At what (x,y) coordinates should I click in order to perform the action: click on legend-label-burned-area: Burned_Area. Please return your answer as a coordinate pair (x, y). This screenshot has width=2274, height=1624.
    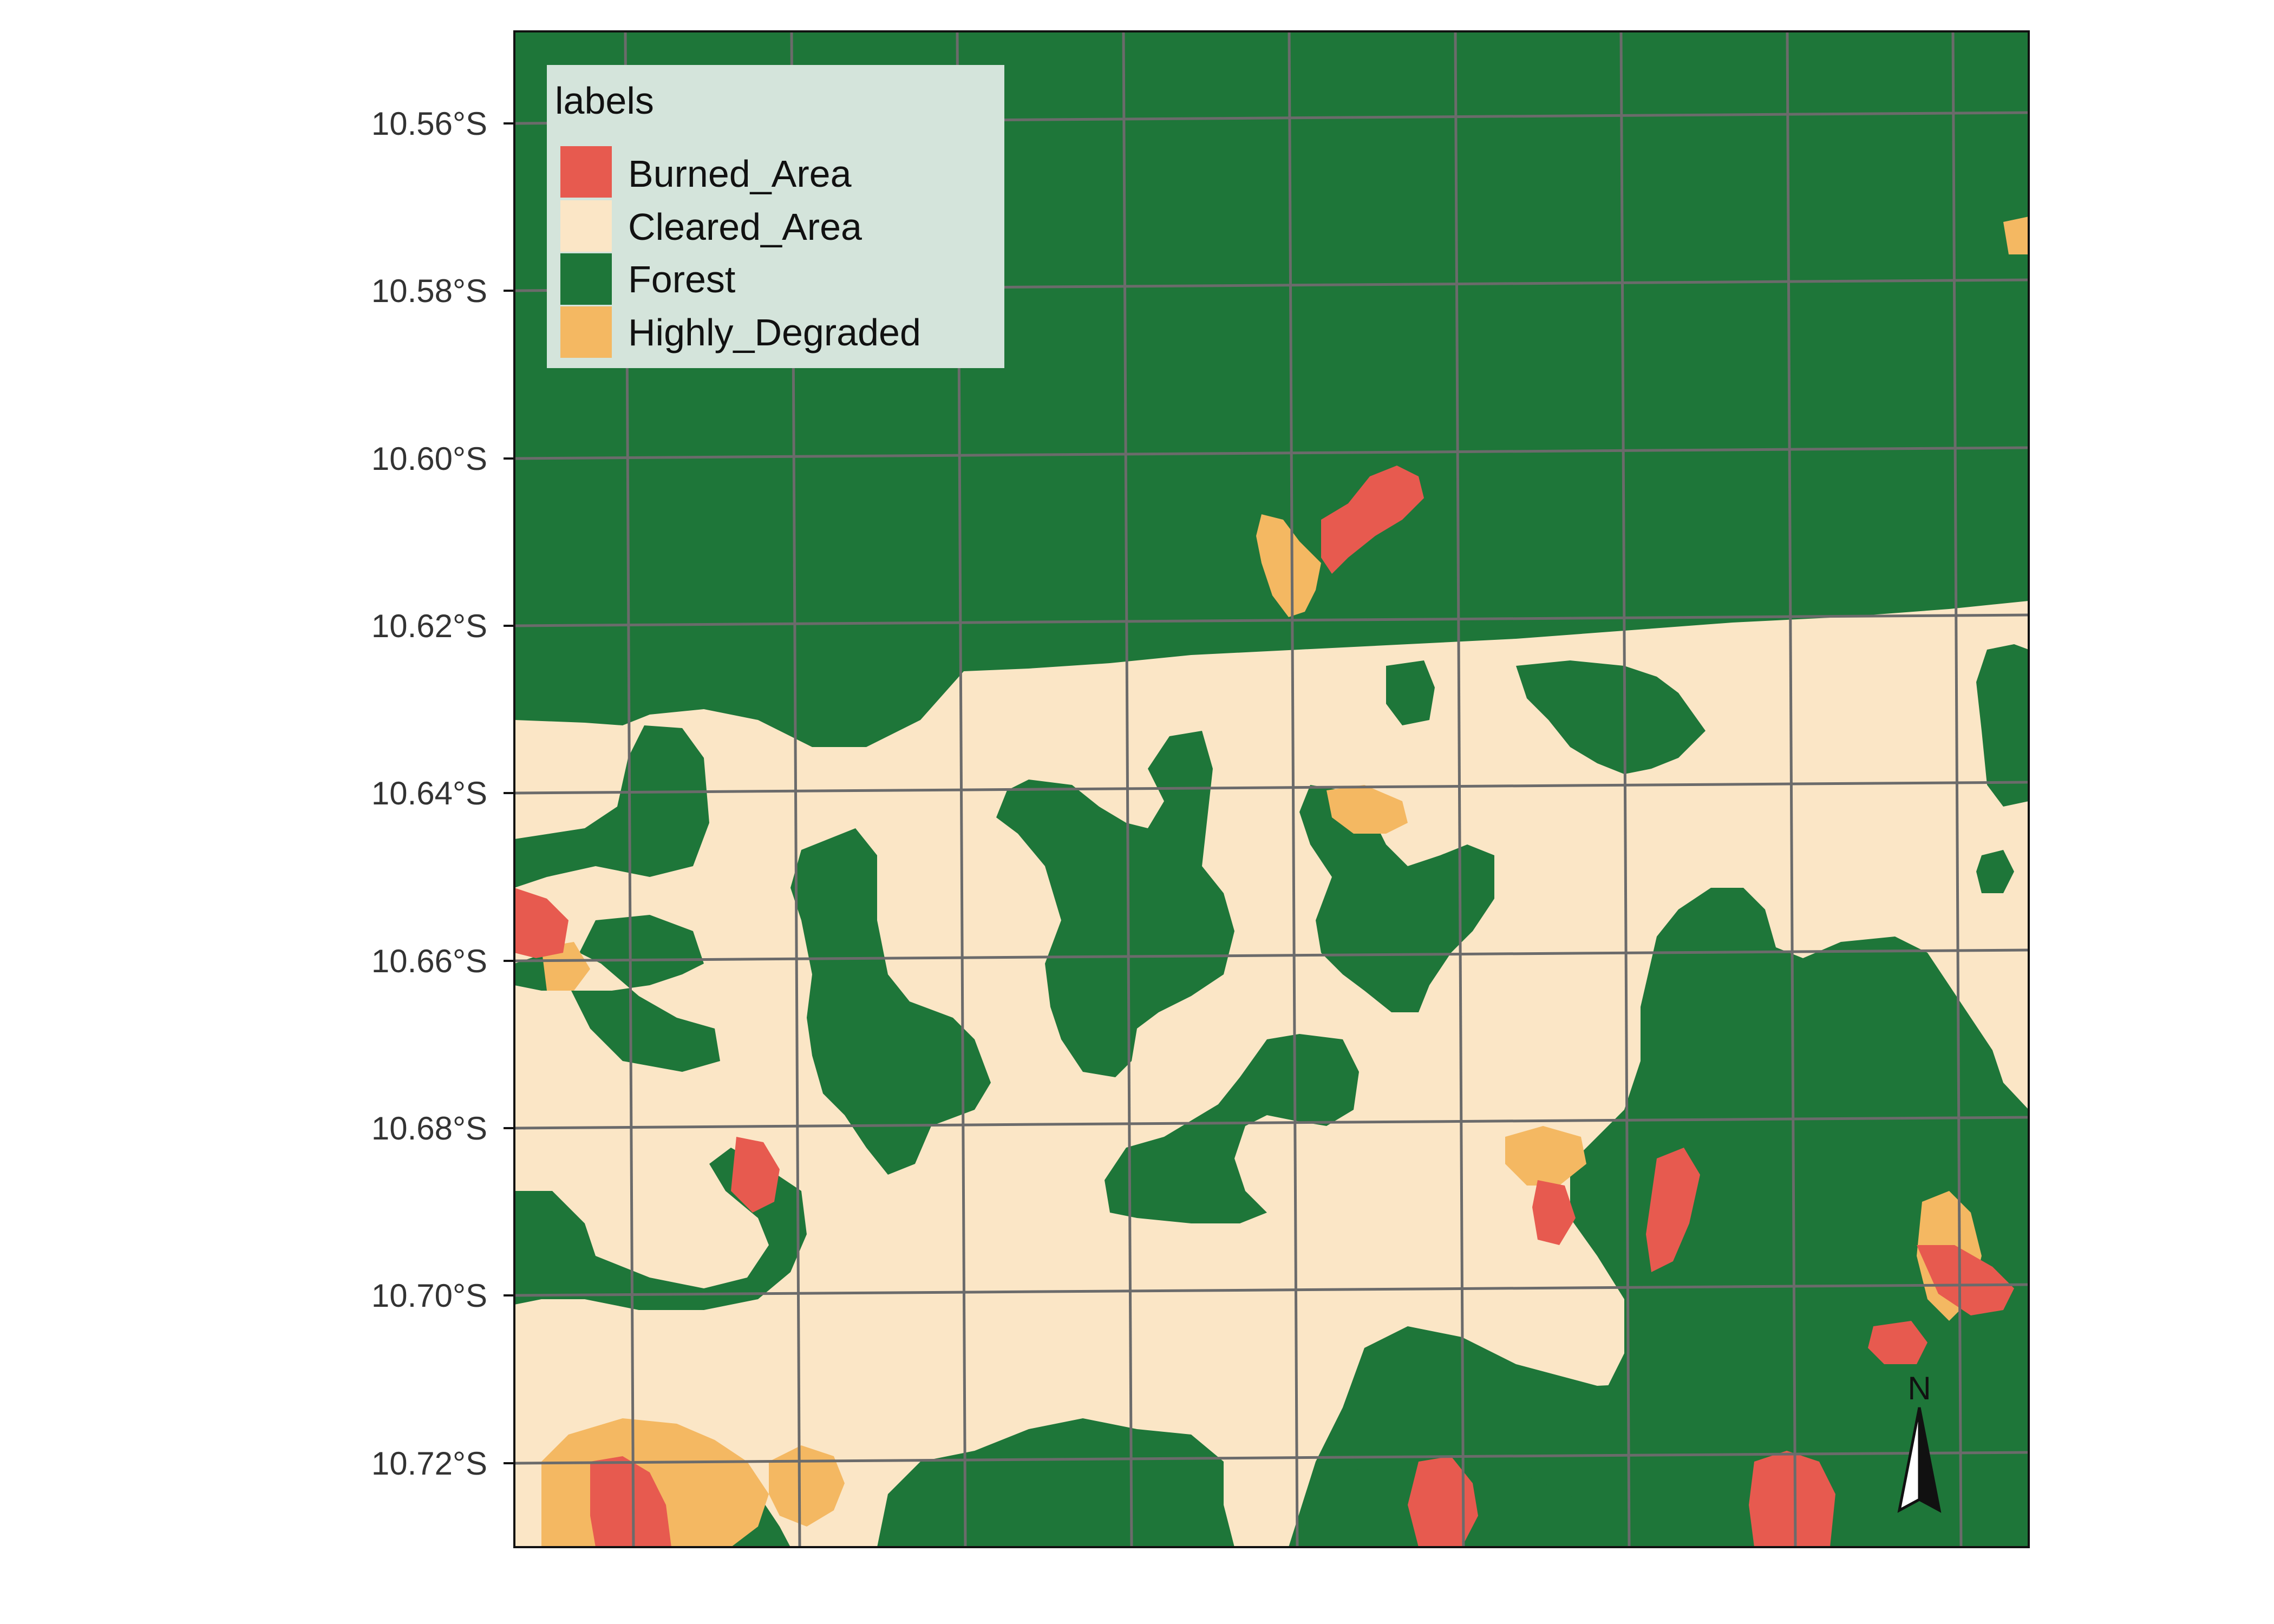
    Looking at the image, I should click on (740, 174).